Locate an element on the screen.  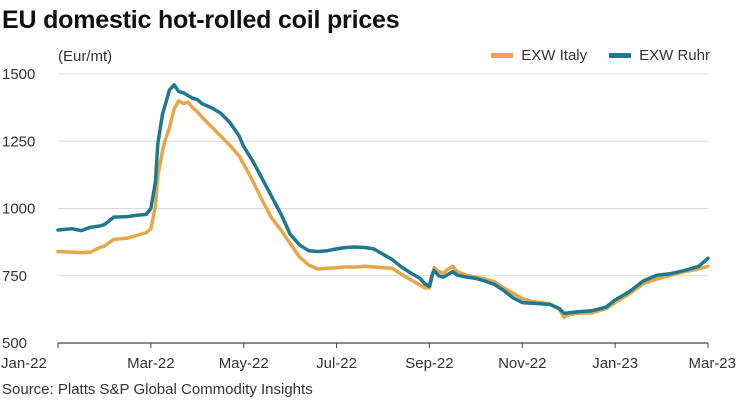
x-tick-label: Jan-22 is located at coordinates (24, 363).